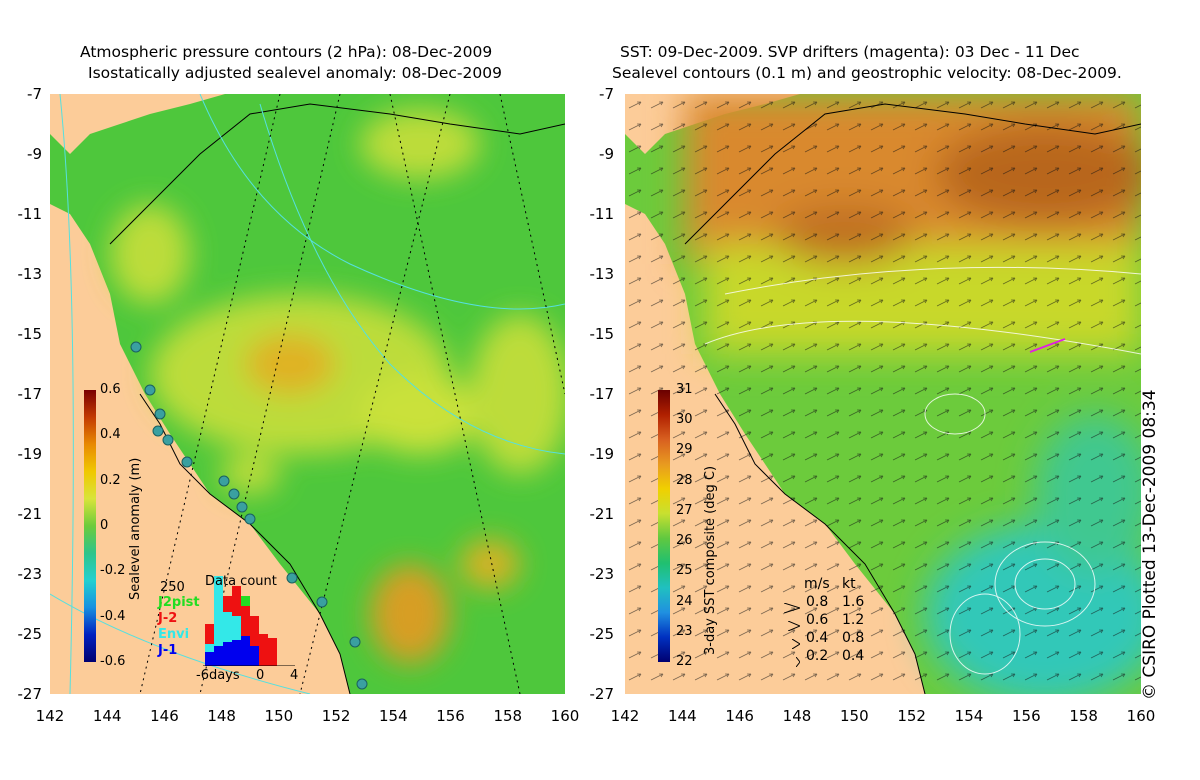 Image resolution: width=1200 pixels, height=780 pixels. I want to click on velocity-legend-kt: 0.4, so click(853, 656).